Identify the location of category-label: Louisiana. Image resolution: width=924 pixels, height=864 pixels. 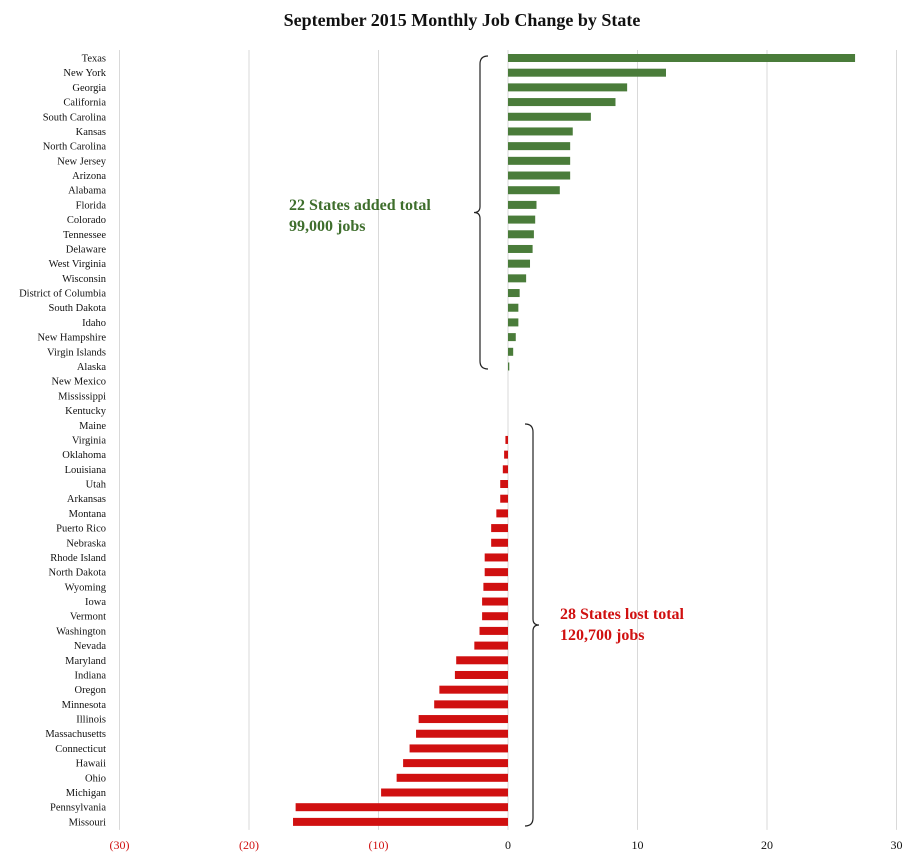
(86, 470).